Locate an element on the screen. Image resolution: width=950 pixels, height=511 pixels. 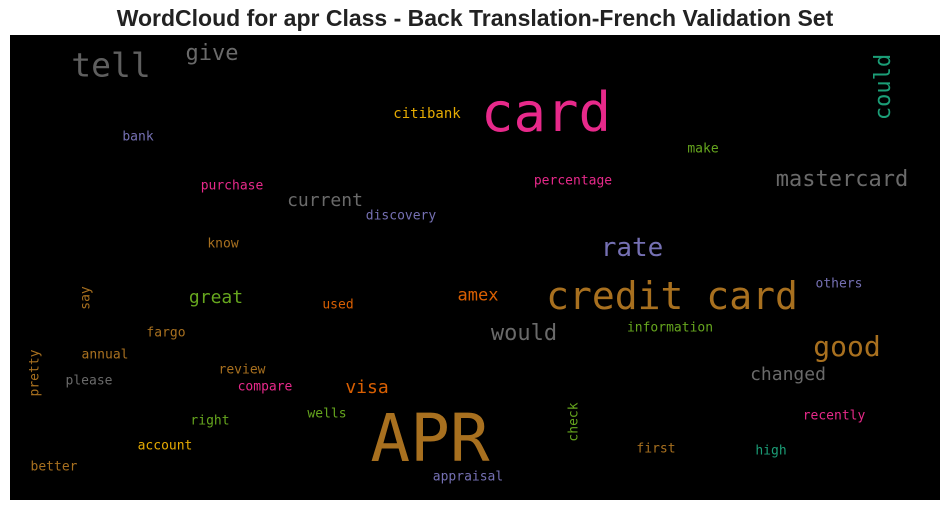
word-make: make is located at coordinates (703, 149).